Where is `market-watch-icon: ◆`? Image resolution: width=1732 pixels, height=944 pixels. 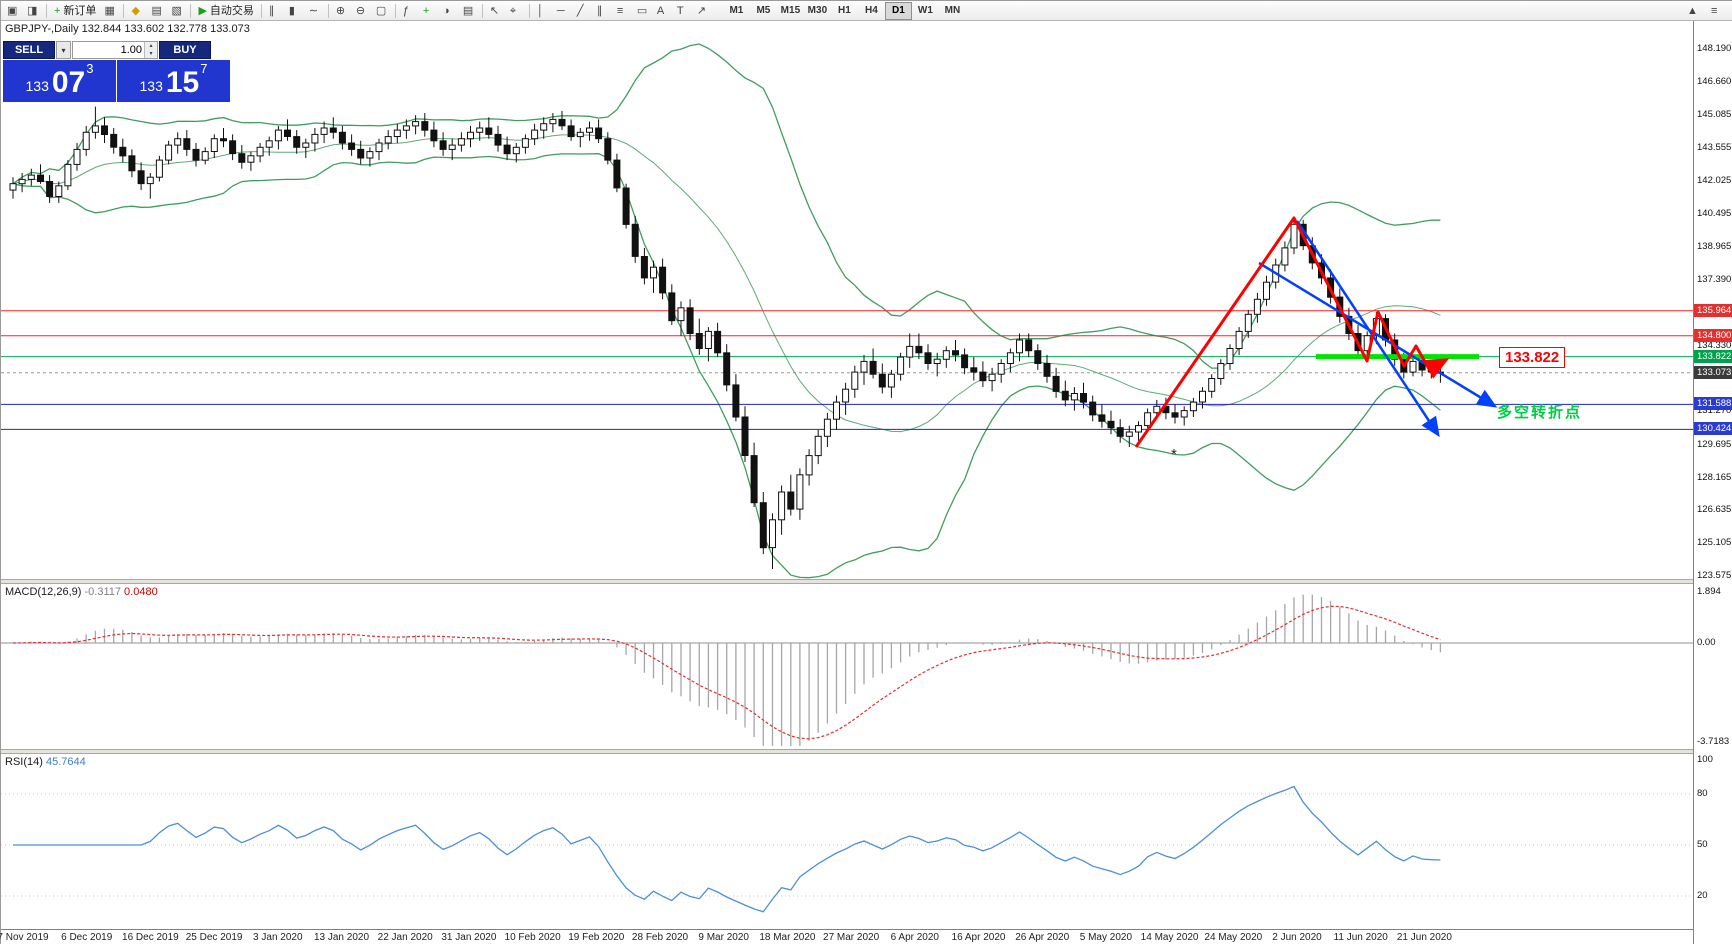
market-watch-icon: ◆ is located at coordinates (137, 11).